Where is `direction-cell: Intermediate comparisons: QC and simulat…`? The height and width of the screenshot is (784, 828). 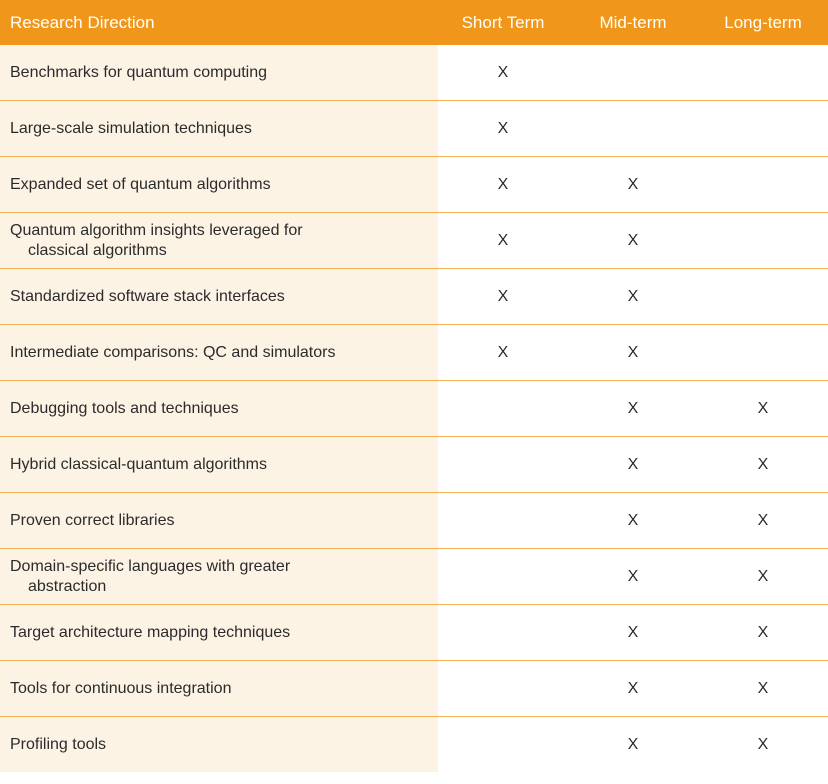 direction-cell: Intermediate comparisons: QC and simulat… is located at coordinates (219, 352).